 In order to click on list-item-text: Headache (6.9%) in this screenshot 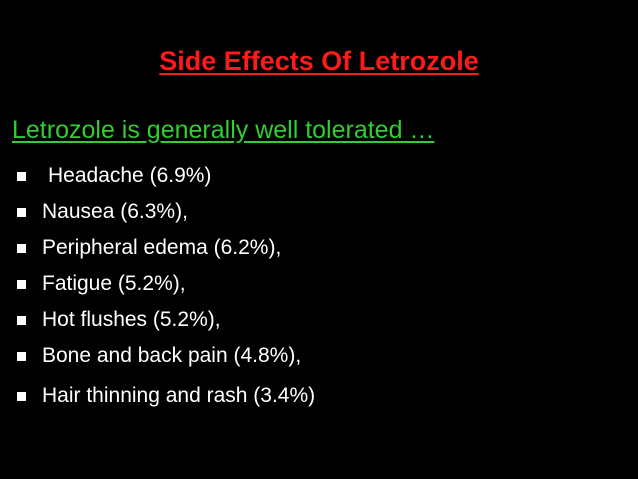, I will do `click(130, 175)`.